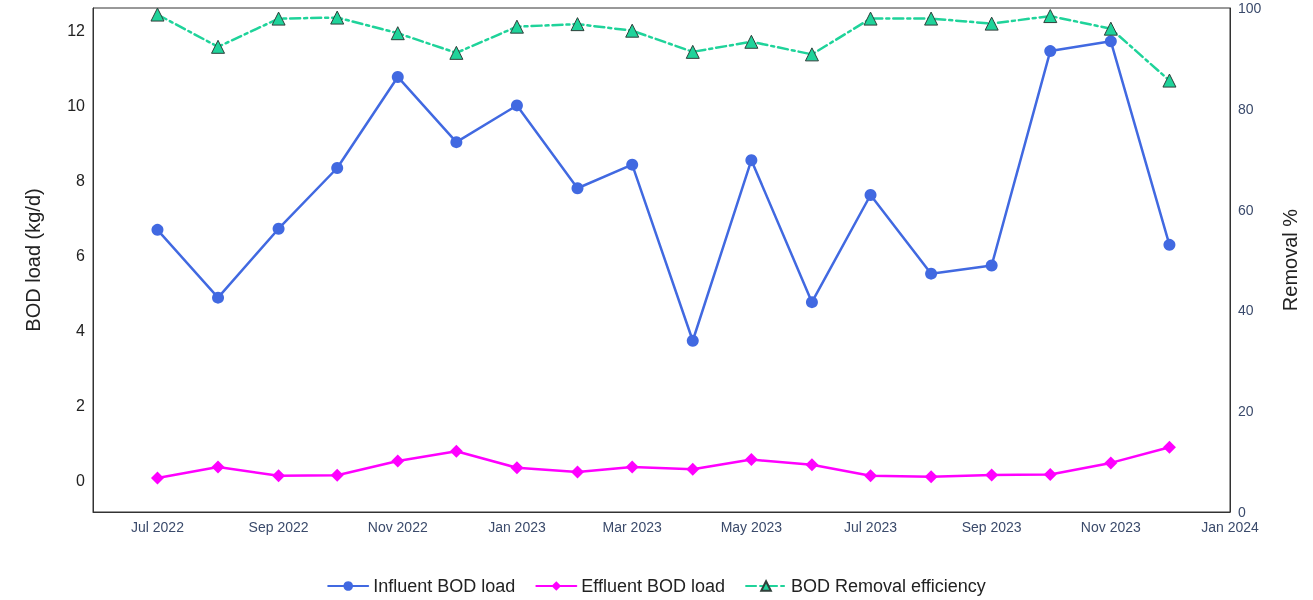  Describe the element at coordinates (1246, 209) in the screenshot. I see `y2-tick-label: 60` at that location.